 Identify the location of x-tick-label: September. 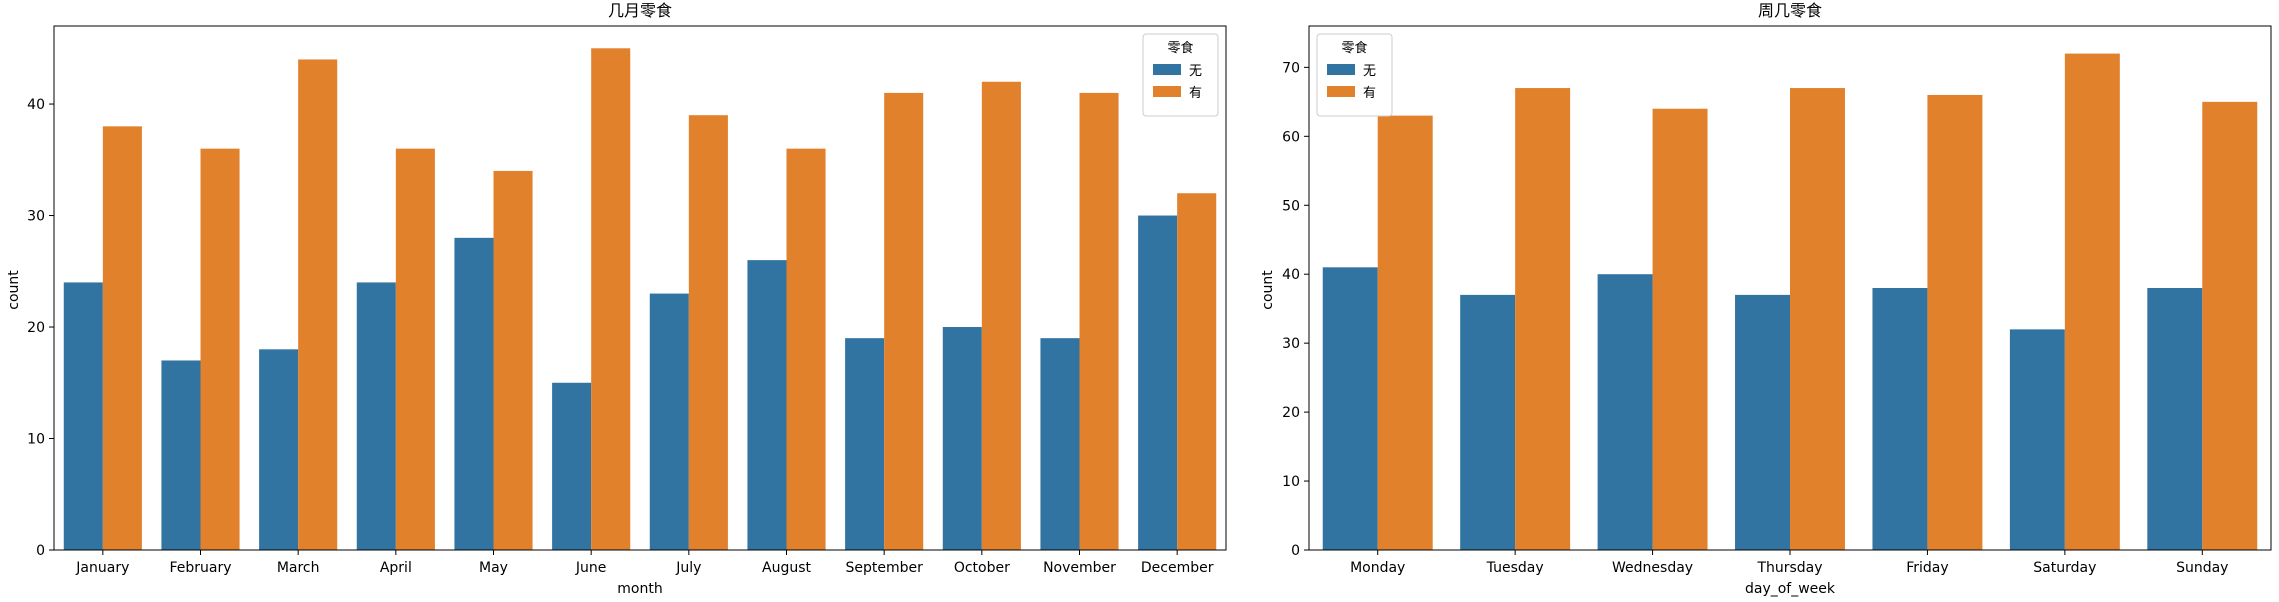
(884, 568).